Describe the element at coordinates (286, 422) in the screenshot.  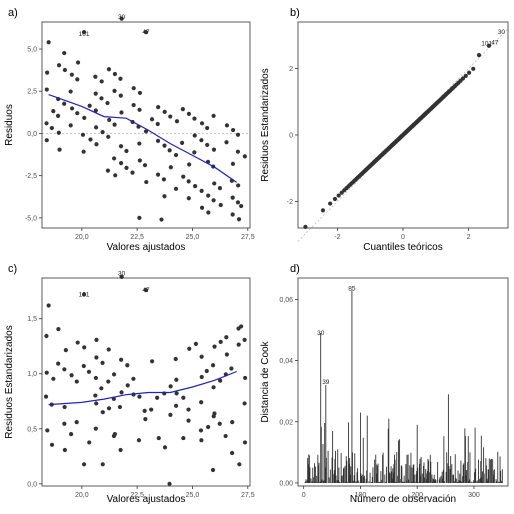
I see `y-tick-label: 0,02` at that location.